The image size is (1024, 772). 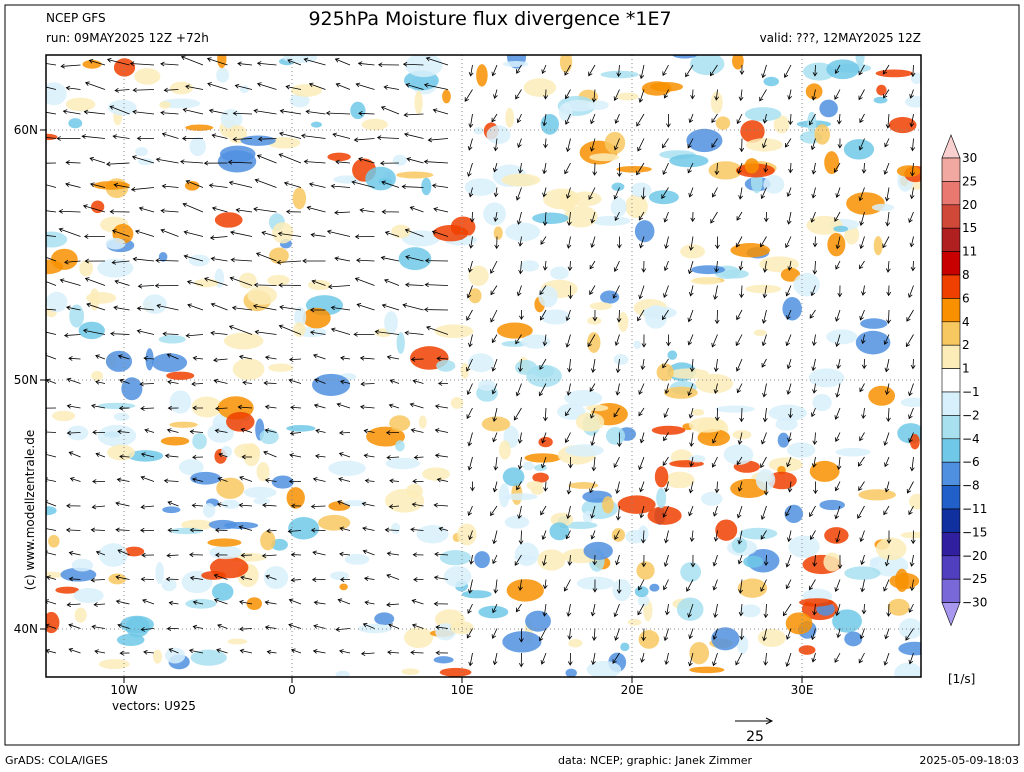 What do you see at coordinates (127, 38) in the screenshot?
I see `run: run: 09MAY2025 12Z +72h` at bounding box center [127, 38].